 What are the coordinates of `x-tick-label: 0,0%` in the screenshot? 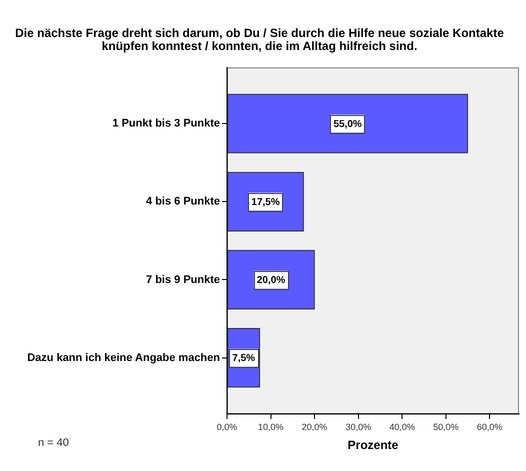 It's located at (227, 427).